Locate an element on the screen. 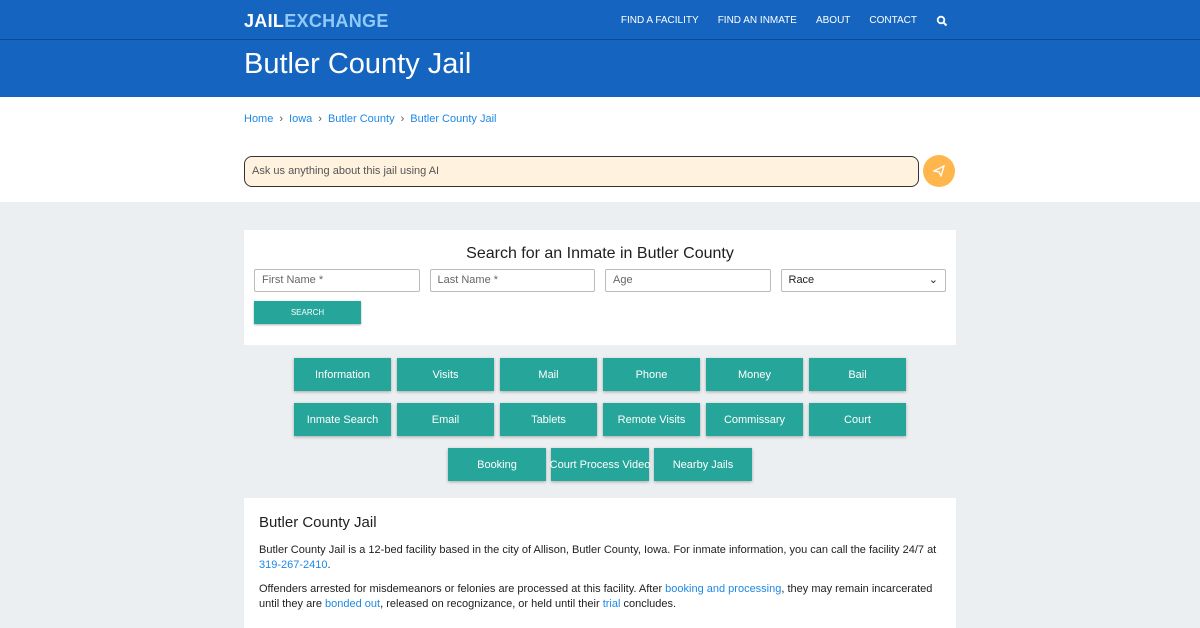 The image size is (1200, 628). title-band: Butler County Jail is located at coordinates (600, 68).